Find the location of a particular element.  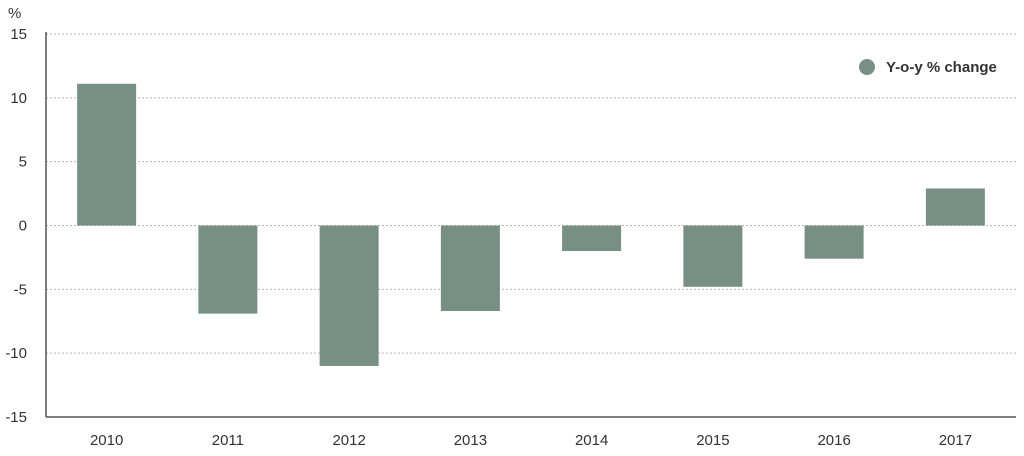

x-tick-label: 2013 is located at coordinates (470, 440).